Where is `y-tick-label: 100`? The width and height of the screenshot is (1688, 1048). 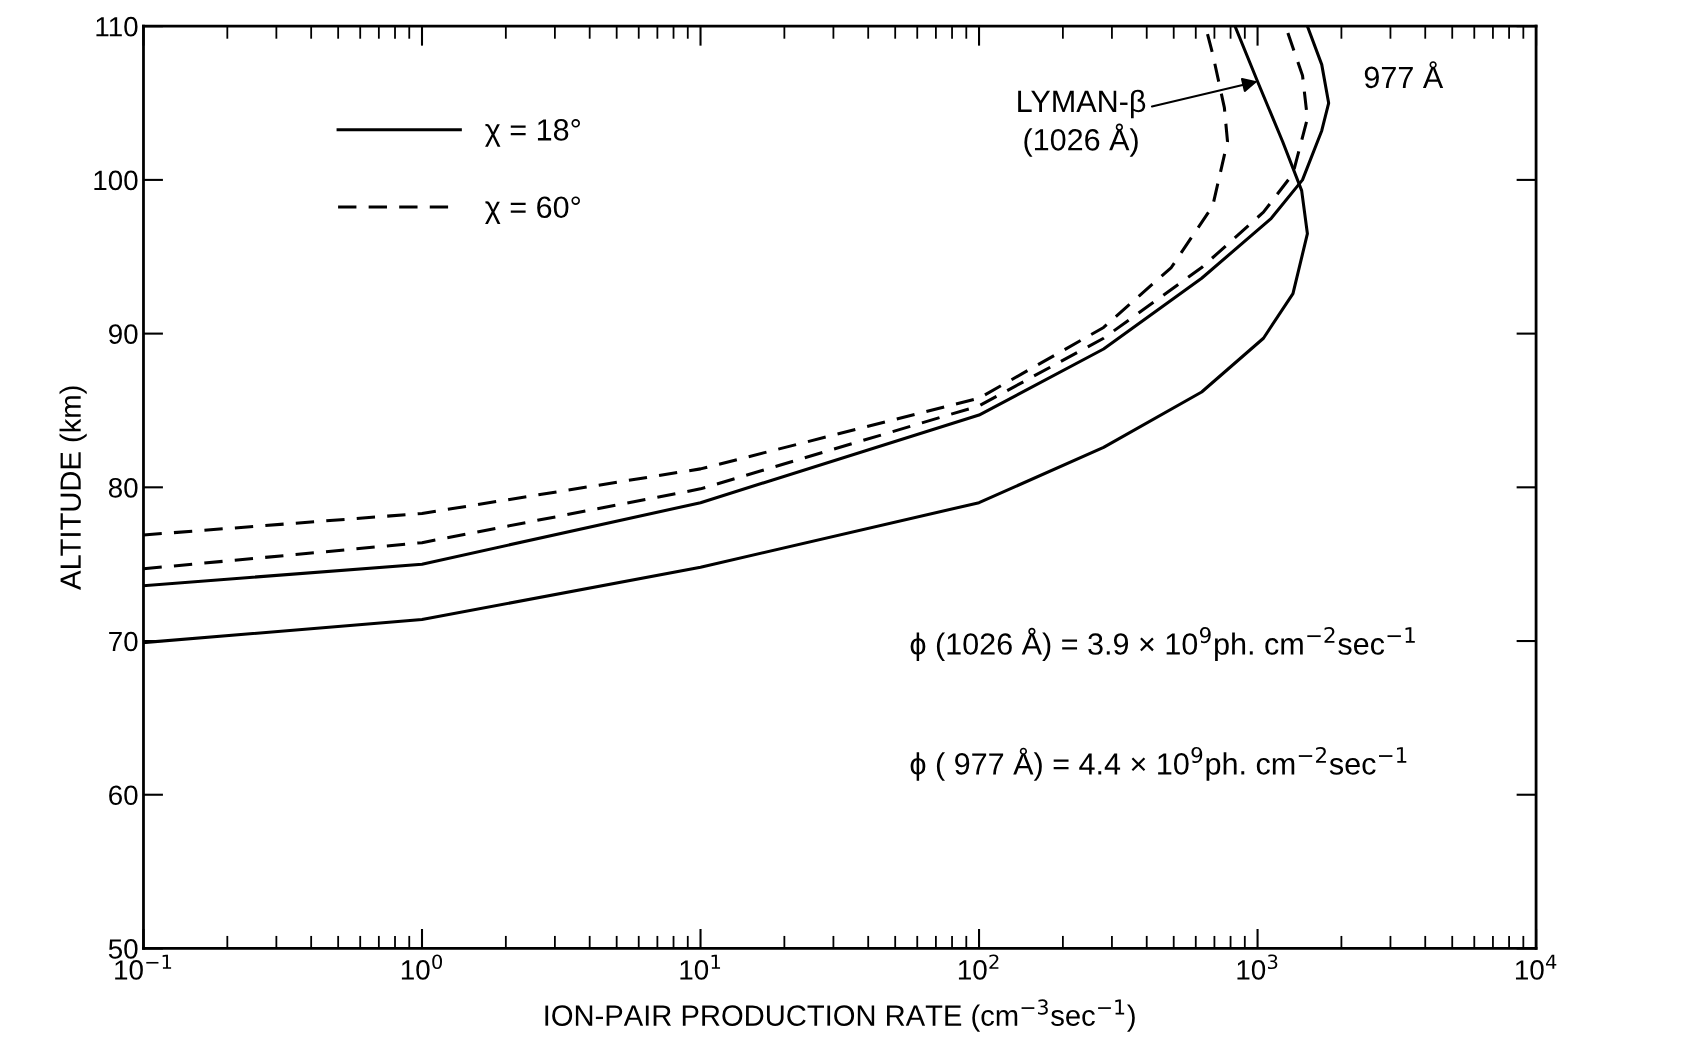
y-tick-label: 100 is located at coordinates (116, 180).